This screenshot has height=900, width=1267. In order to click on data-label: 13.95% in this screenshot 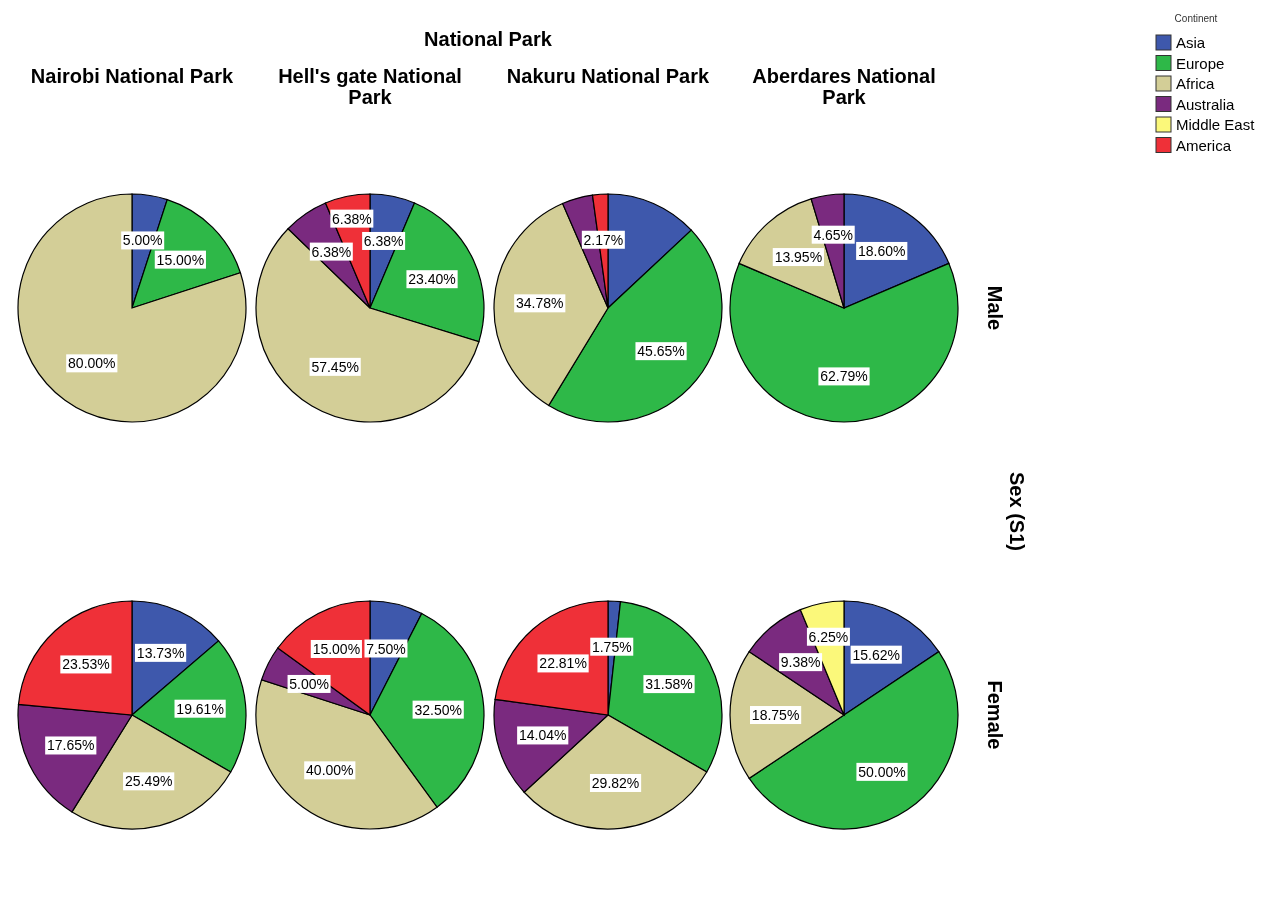, I will do `click(798, 257)`.